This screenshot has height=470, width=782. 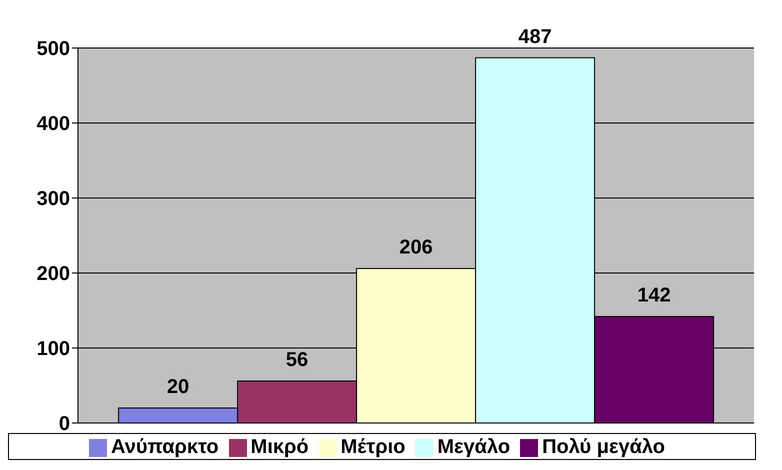 What do you see at coordinates (64, 424) in the screenshot?
I see `y-tick-label: 0` at bounding box center [64, 424].